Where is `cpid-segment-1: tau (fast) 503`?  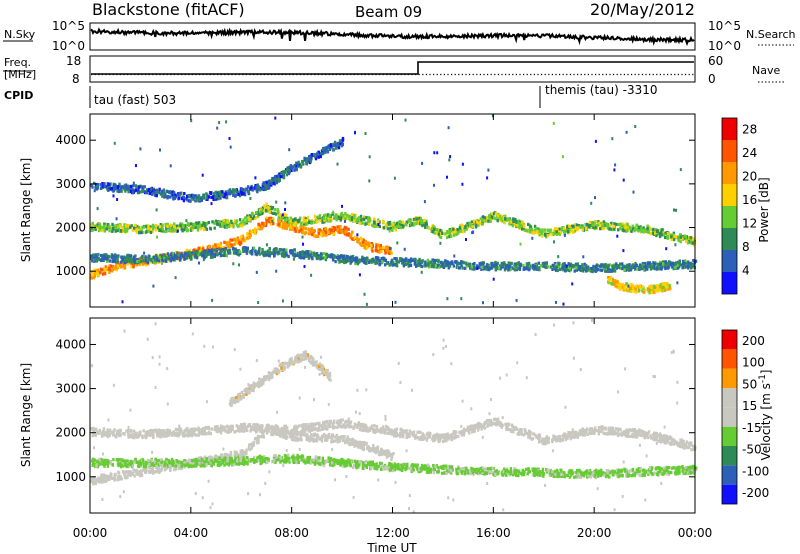
cpid-segment-1: tau (fast) 503 is located at coordinates (135, 100).